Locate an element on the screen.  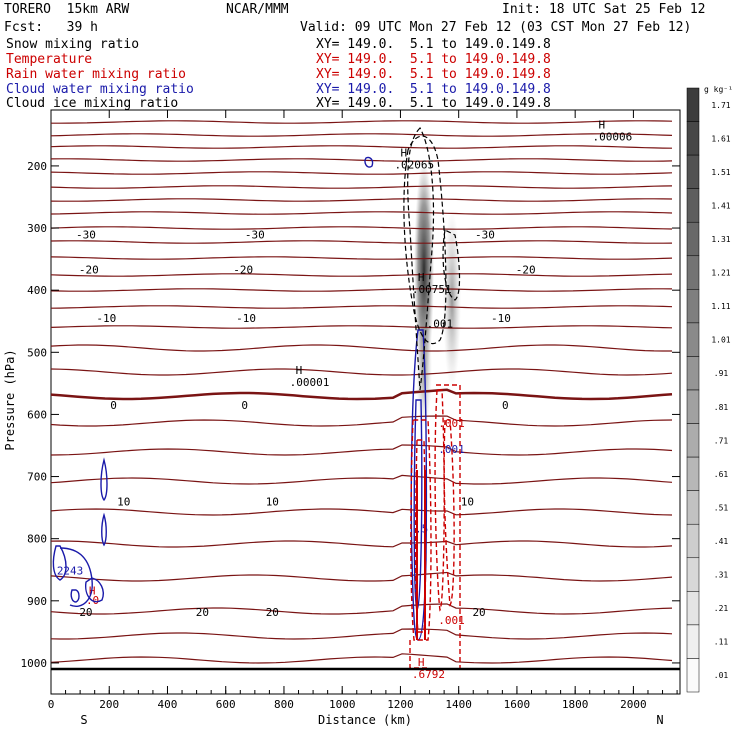
colorbar-label: .21 is located at coordinates (721, 608).